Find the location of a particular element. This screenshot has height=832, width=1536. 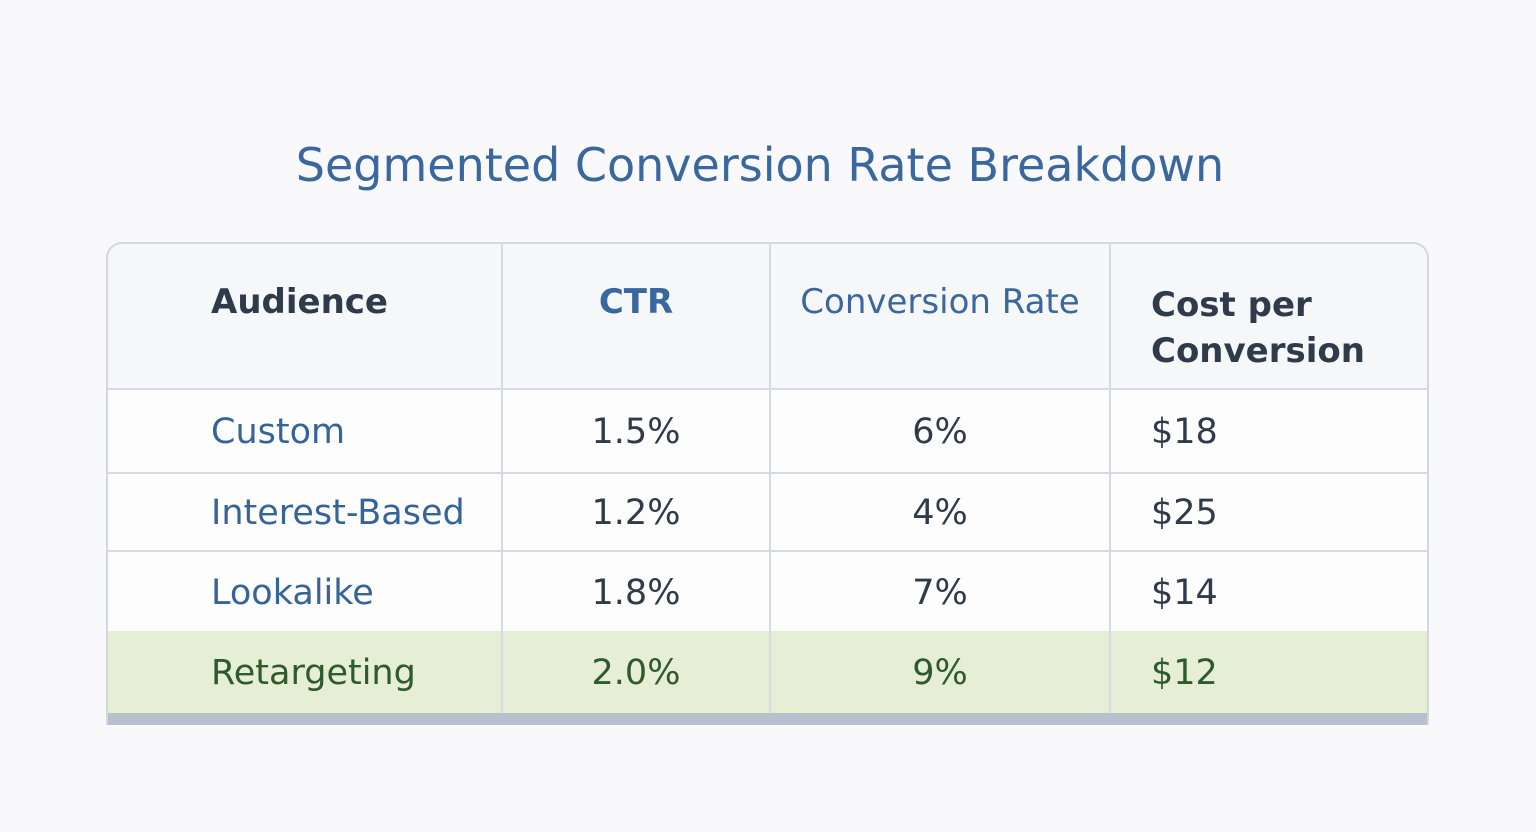

column-header: Audience is located at coordinates (299, 302).